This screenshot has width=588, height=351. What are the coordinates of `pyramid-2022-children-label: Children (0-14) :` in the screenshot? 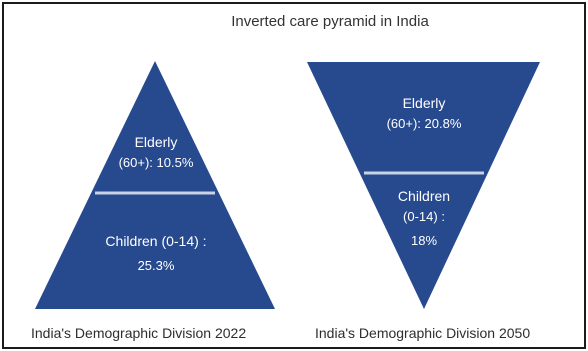 It's located at (155, 241).